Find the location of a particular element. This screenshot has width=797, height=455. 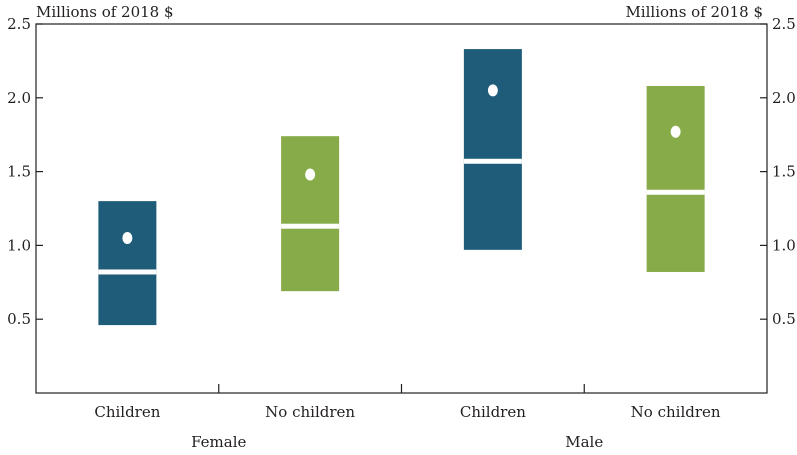

y-tick-label-left: 0.5 is located at coordinates (19, 319).